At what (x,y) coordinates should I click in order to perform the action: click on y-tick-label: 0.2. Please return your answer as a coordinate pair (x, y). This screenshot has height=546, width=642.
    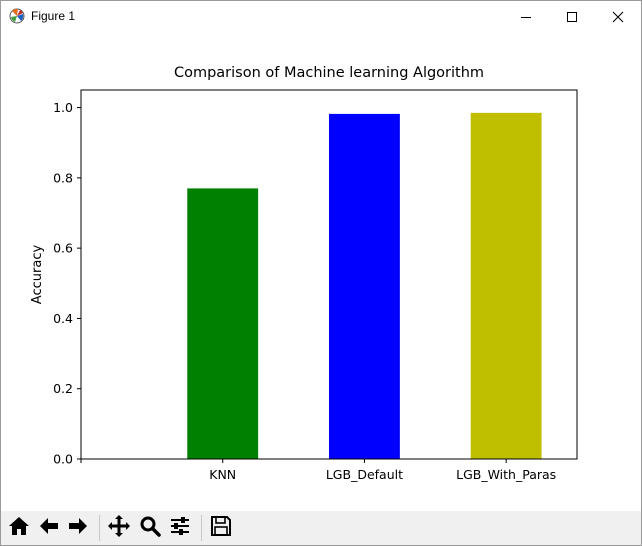
    Looking at the image, I should click on (63, 388).